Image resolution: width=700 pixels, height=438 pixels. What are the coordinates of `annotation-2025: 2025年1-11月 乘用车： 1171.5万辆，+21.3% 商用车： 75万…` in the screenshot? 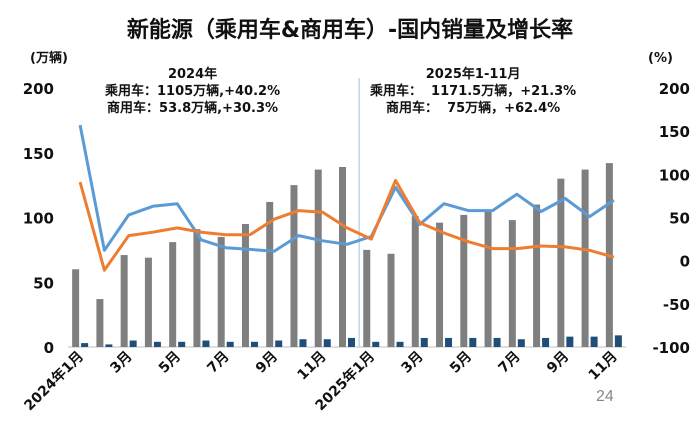 It's located at (473, 91).